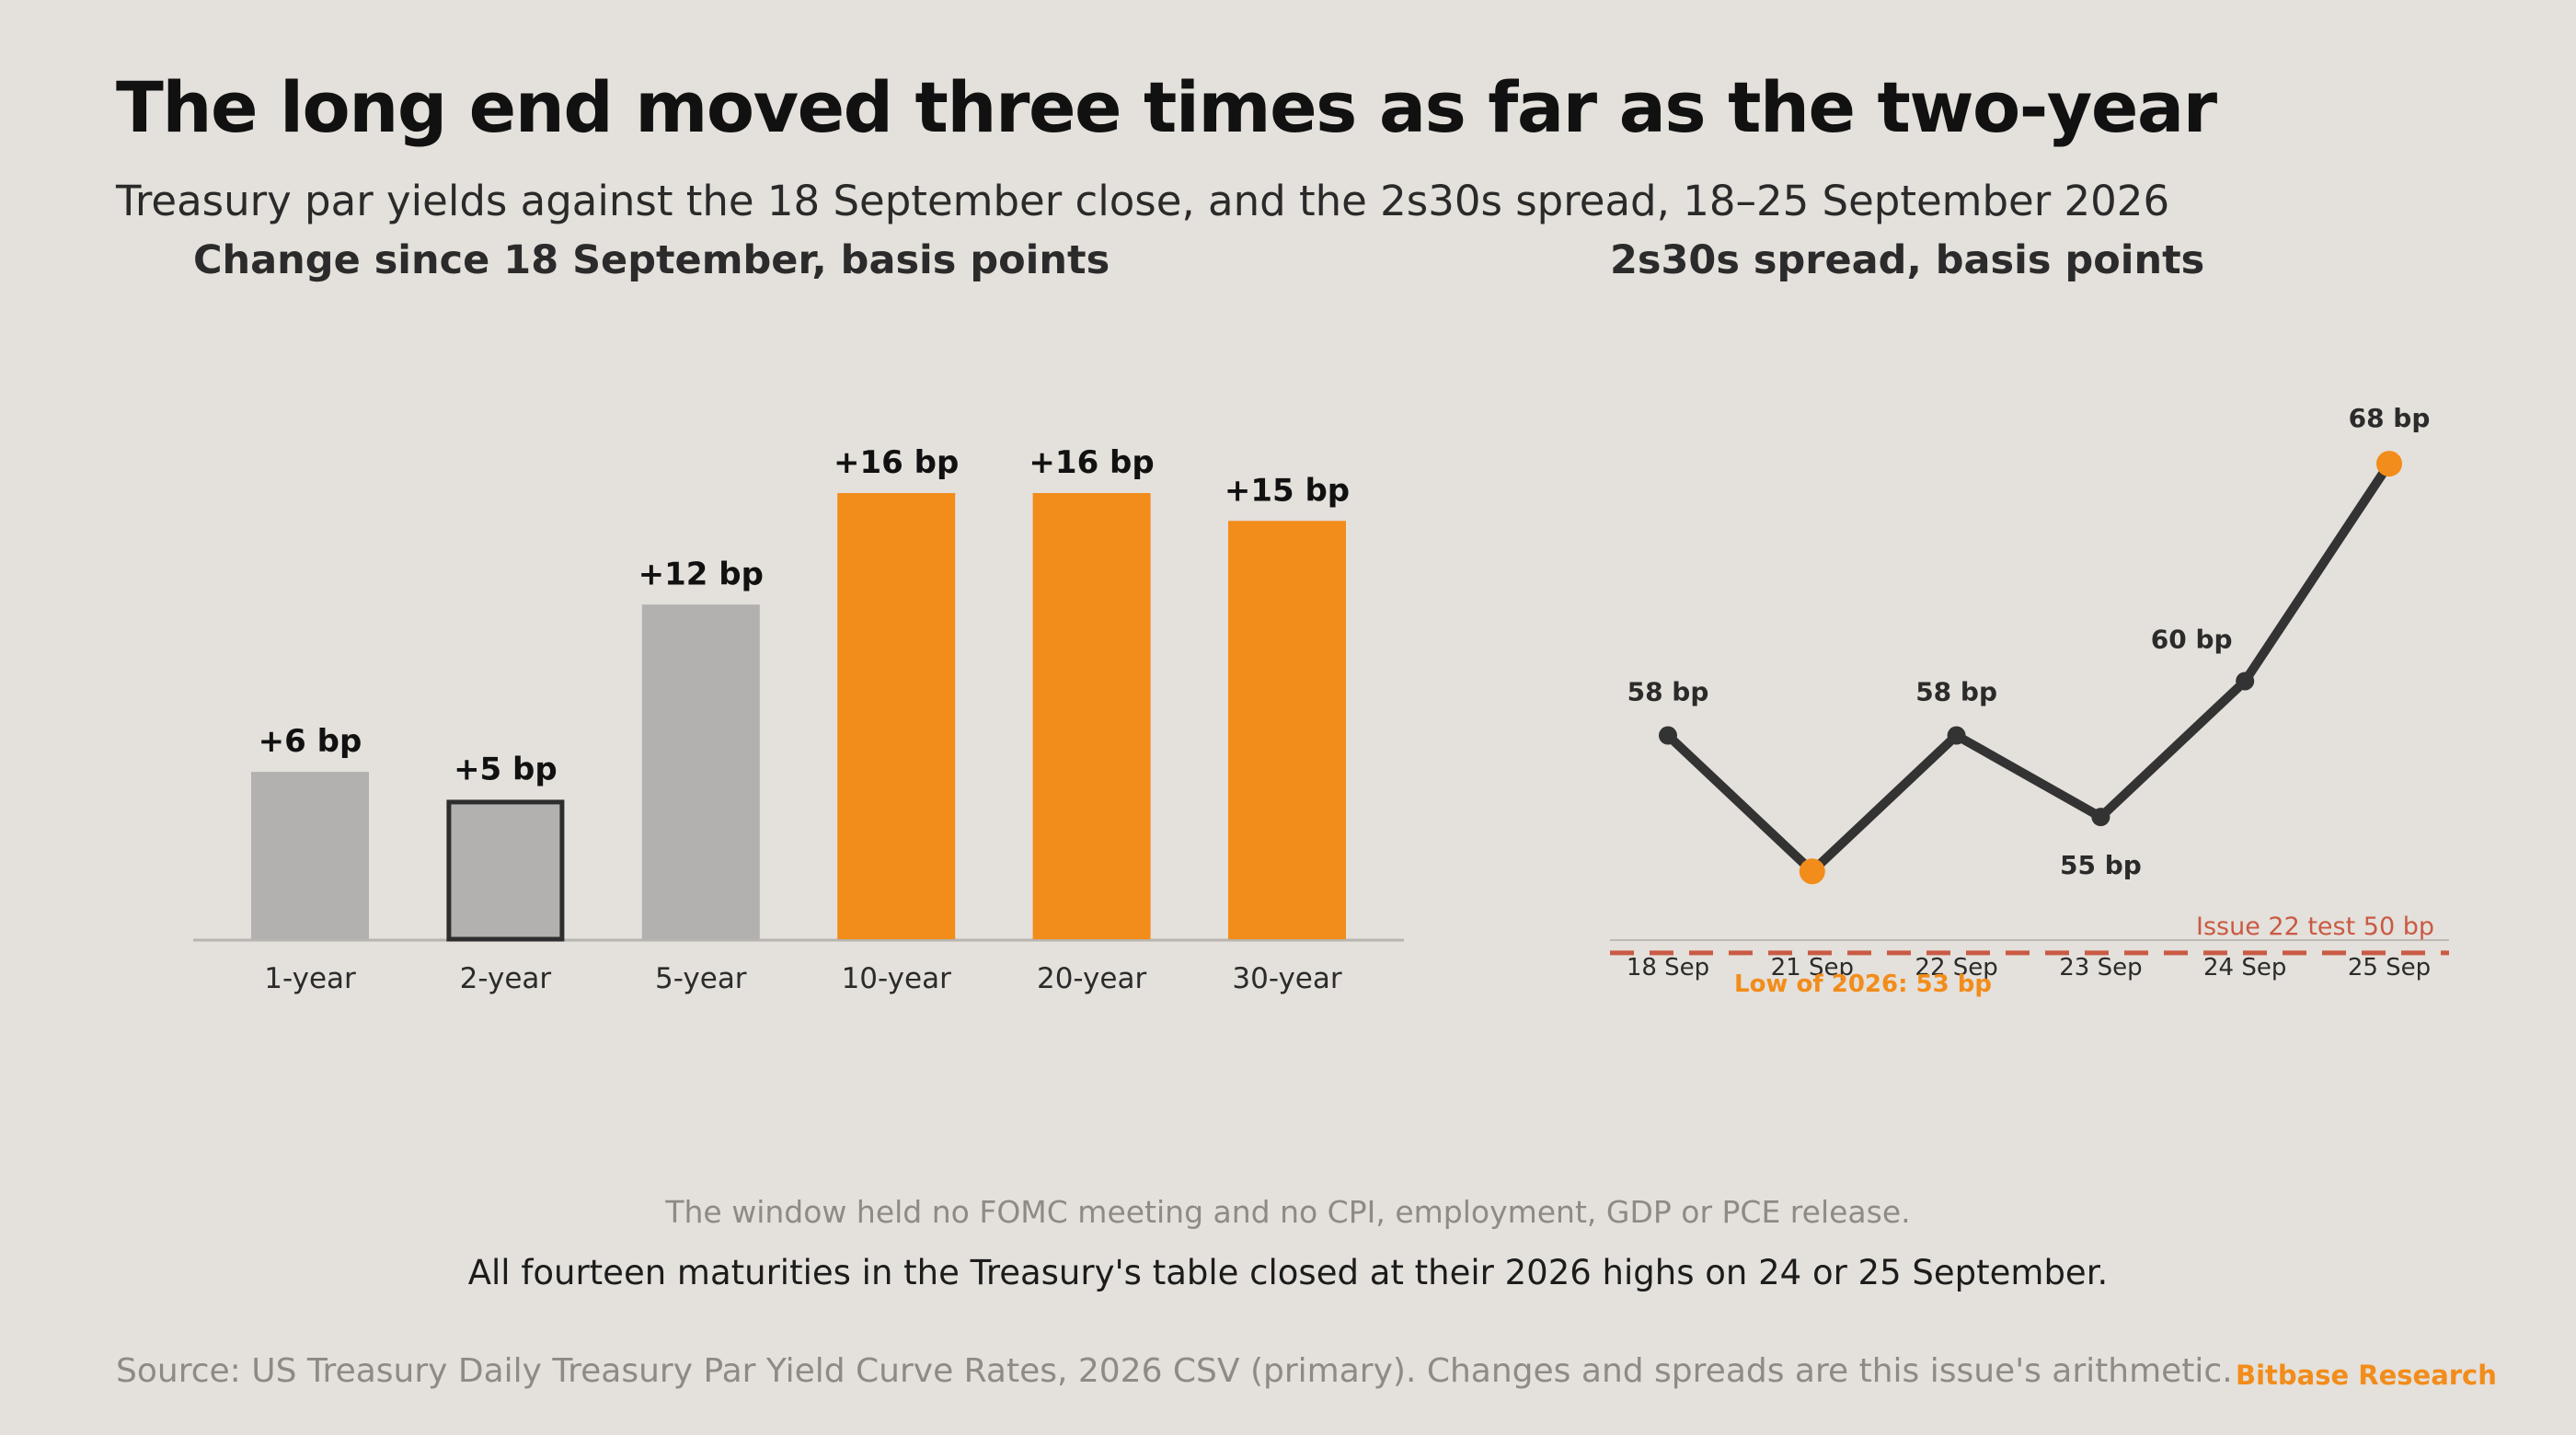 Image resolution: width=2576 pixels, height=1435 pixels. What do you see at coordinates (1956, 968) in the screenshot?
I see `x-tick-label: 22 Sep` at bounding box center [1956, 968].